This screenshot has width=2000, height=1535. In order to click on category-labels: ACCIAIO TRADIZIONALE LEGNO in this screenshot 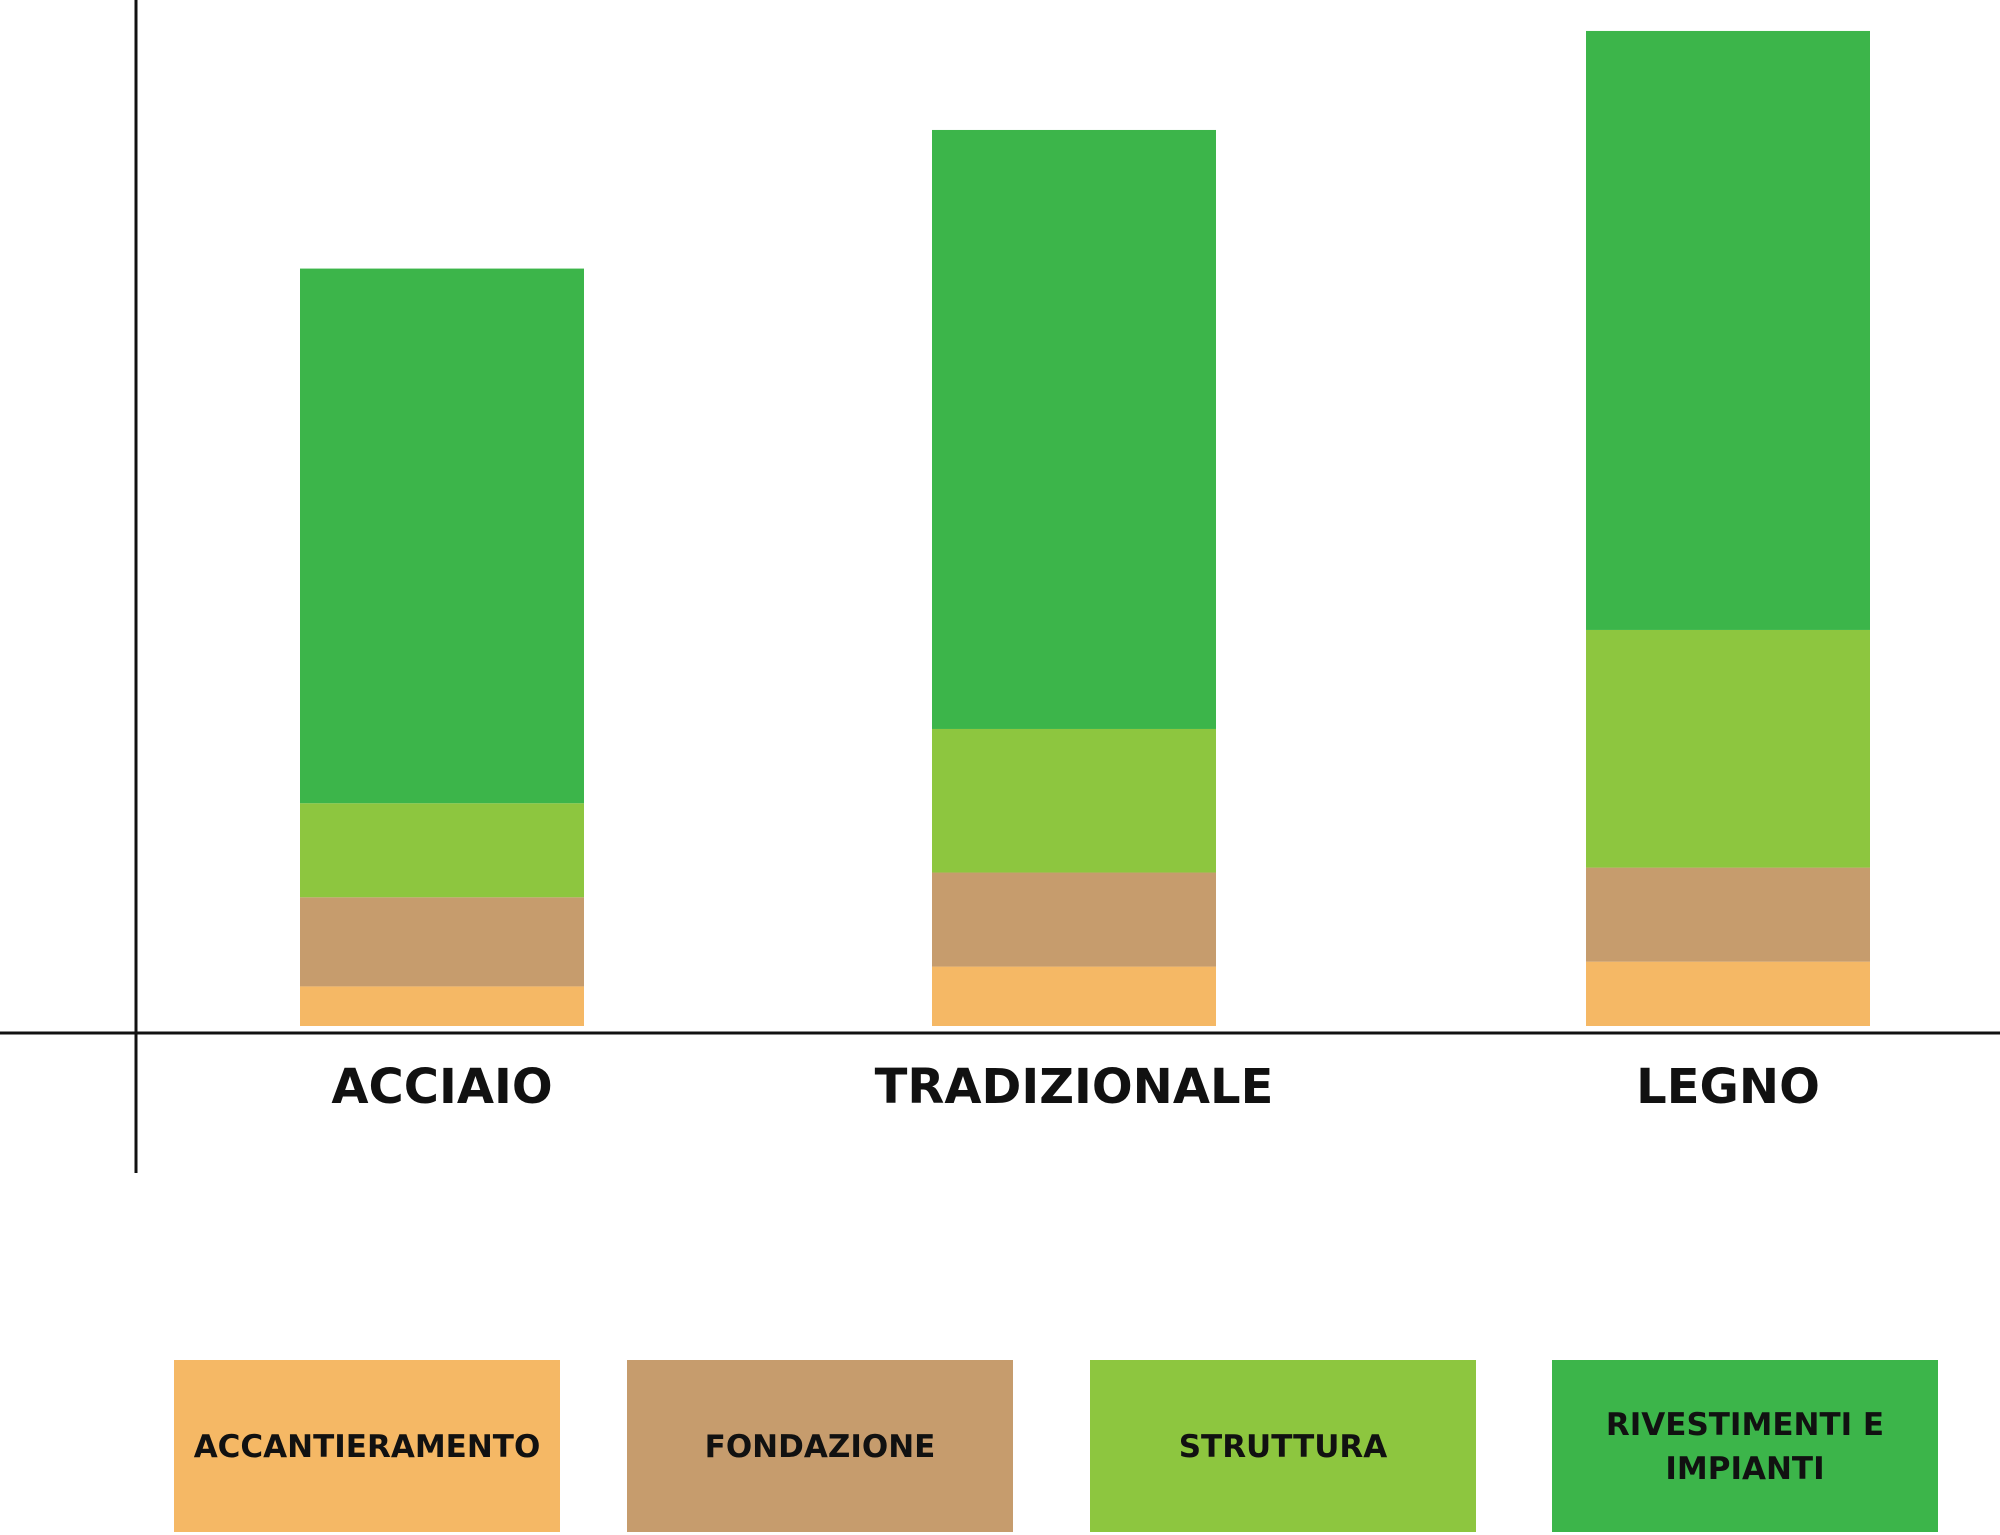, I will do `click(1075, 1087)`.